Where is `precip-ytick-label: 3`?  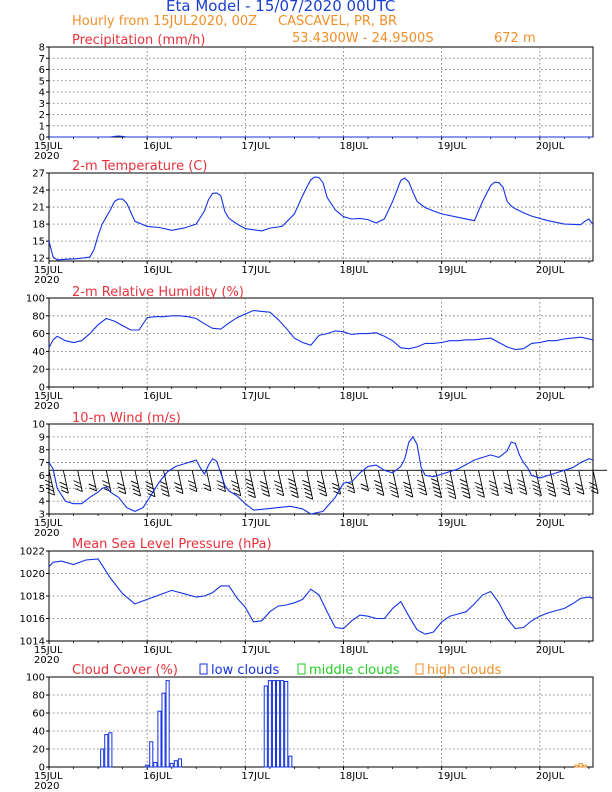
precip-ytick-label: 3 is located at coordinates (42, 104).